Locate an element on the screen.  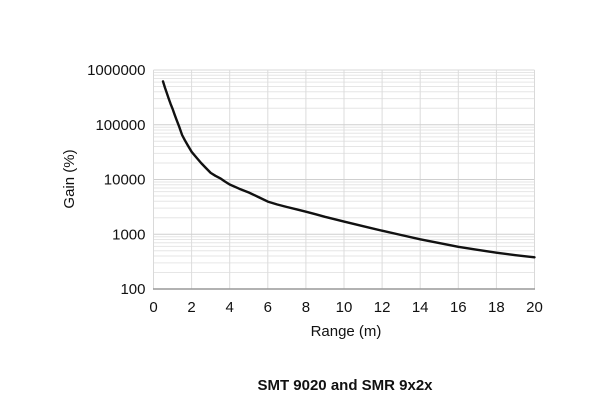
x-tick-label: 20 is located at coordinates (534, 307).